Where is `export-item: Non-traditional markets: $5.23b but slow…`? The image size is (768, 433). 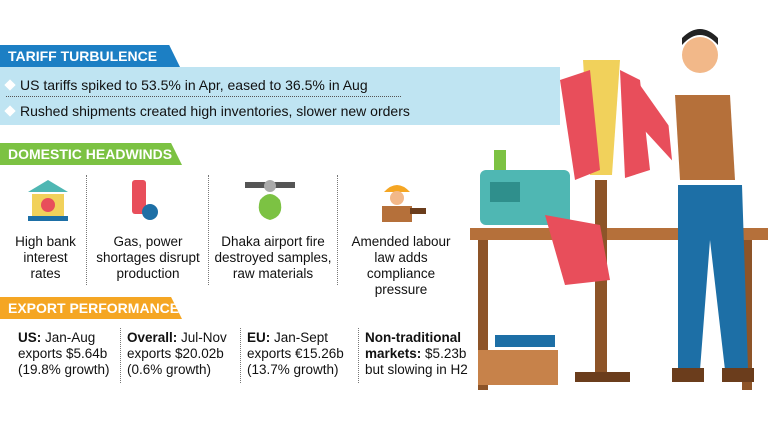 export-item: Non-traditional markets: $5.23b but slow… is located at coordinates (424, 354).